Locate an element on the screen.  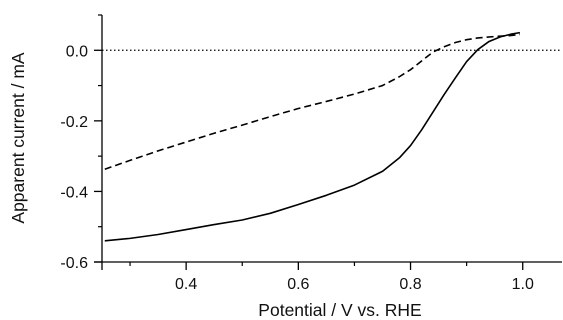
x-tick-label: 0.4 is located at coordinates (186, 284).